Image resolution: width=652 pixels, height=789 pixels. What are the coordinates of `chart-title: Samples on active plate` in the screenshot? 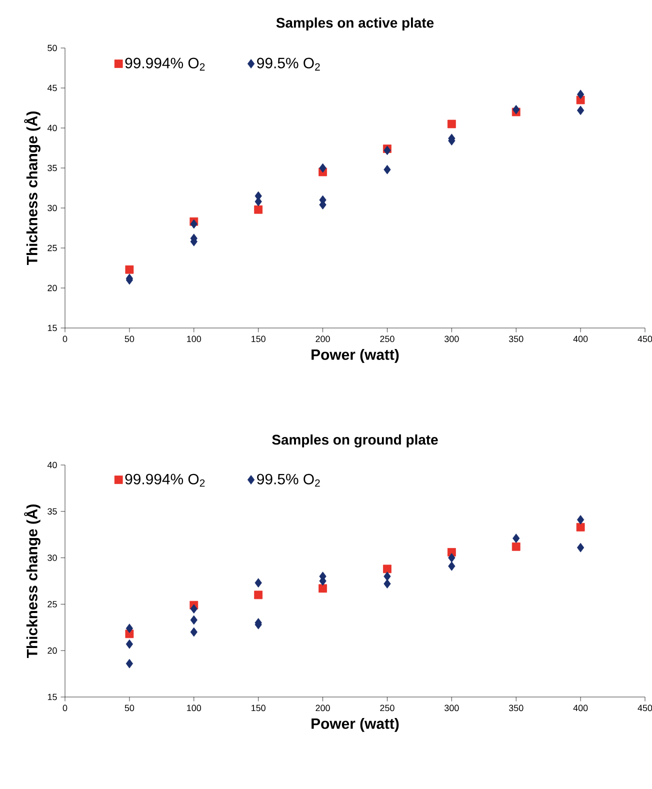 It's located at (355, 23).